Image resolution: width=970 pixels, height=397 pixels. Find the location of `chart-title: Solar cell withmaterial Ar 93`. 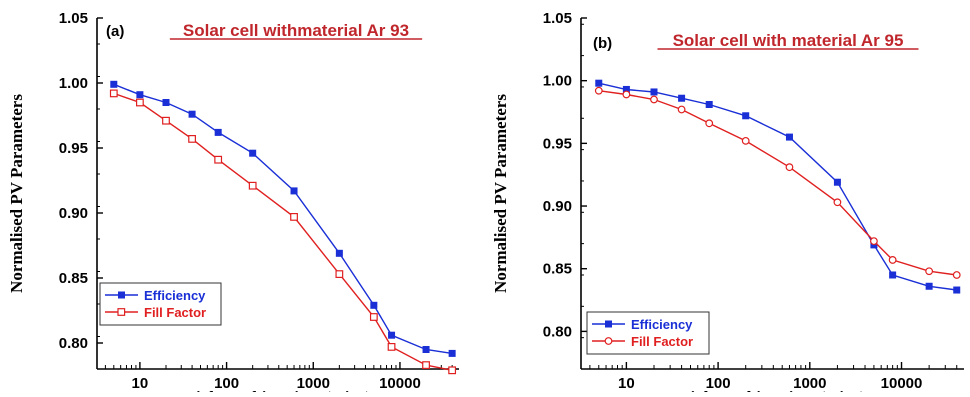

chart-title: Solar cell withmaterial Ar 93 is located at coordinates (296, 30).